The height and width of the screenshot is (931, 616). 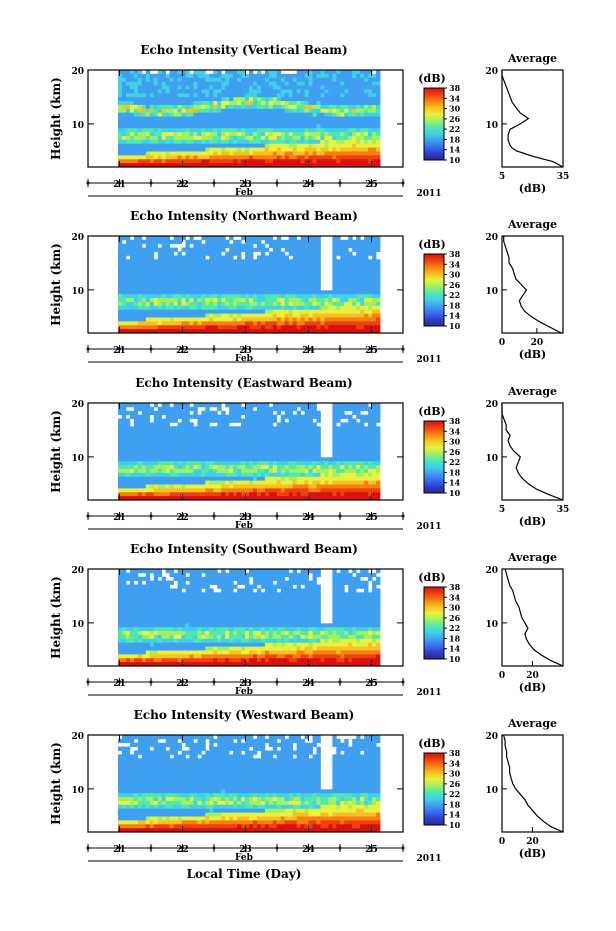 What do you see at coordinates (428, 859) in the screenshot?
I see `year-label: 2011` at bounding box center [428, 859].